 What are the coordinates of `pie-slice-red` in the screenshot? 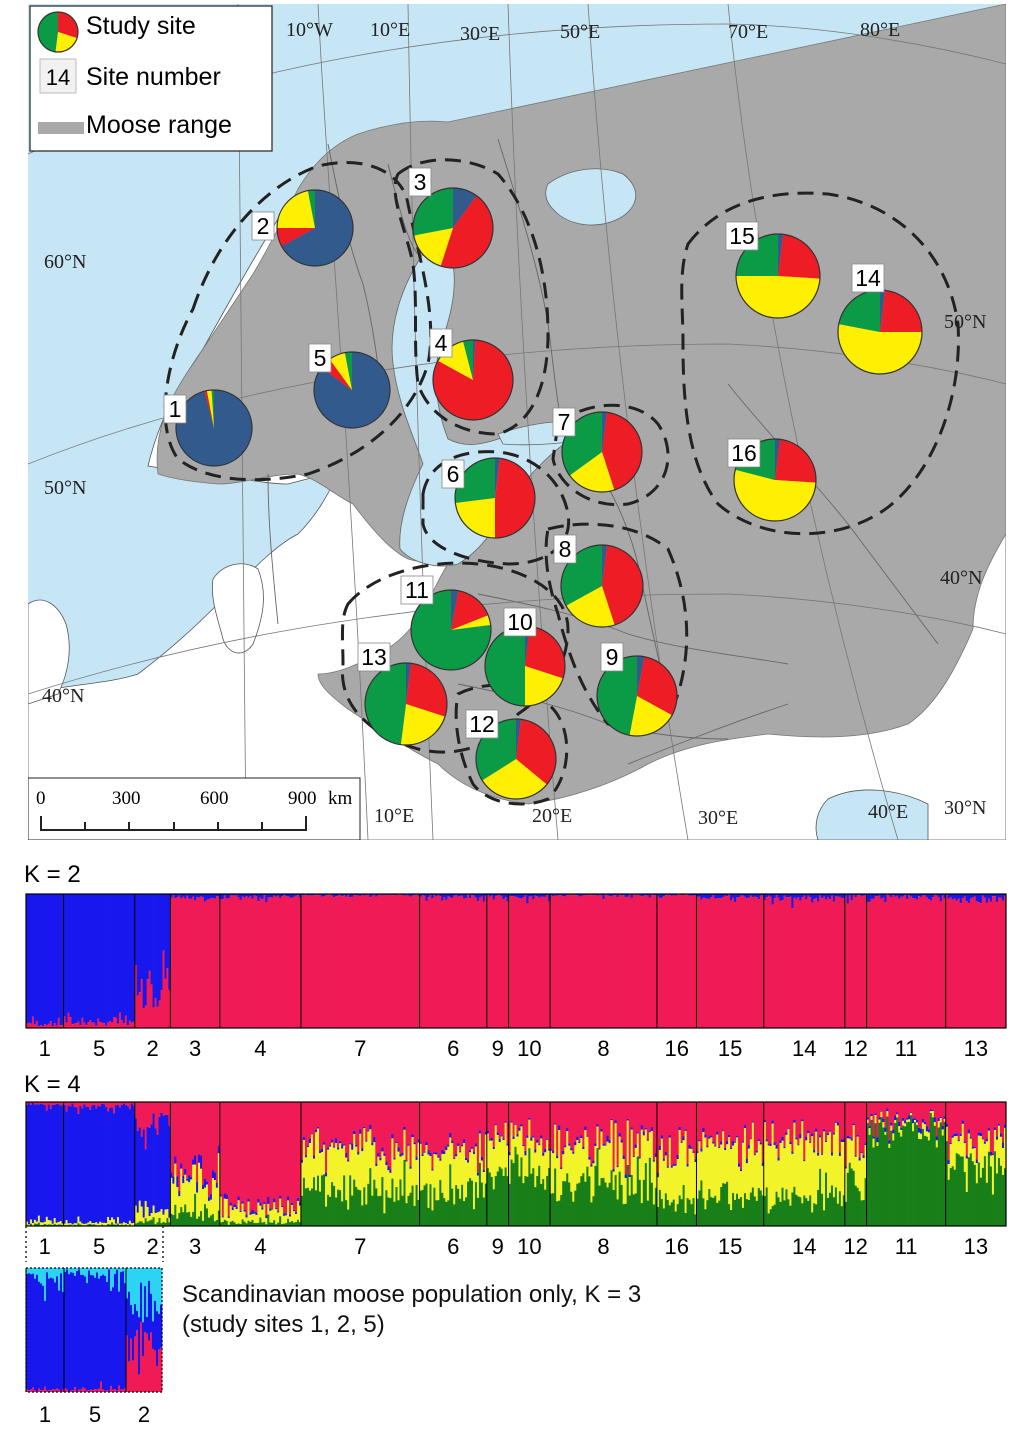 It's located at (799, 256).